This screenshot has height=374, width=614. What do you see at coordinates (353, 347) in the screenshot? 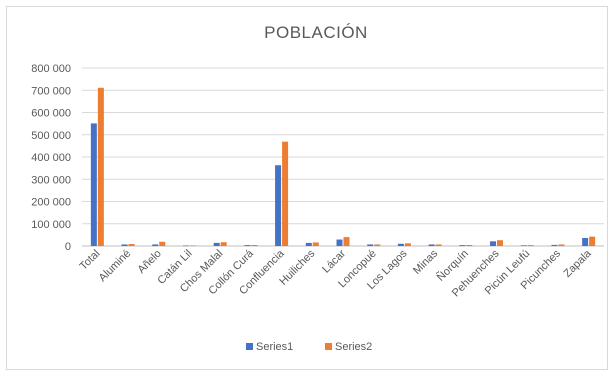
I see `legend-label-series2: Series2` at bounding box center [353, 347].